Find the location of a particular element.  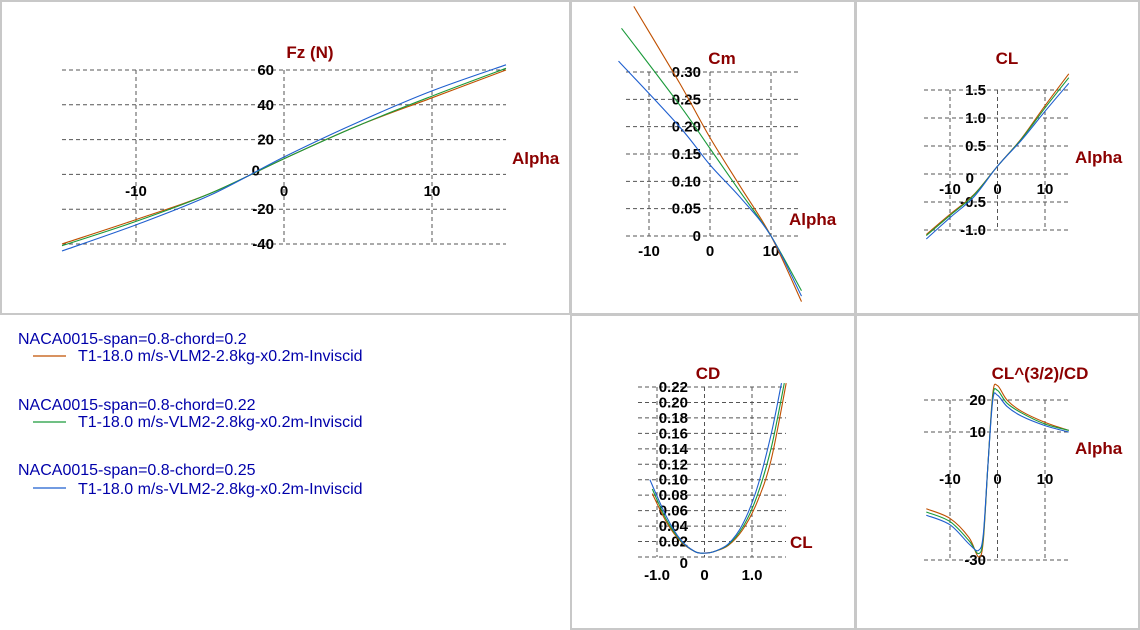

legend-plane-1: T1-18.0 m/s-VLM2-2.8kg-x0.2m-Inviscid is located at coordinates (220, 356).